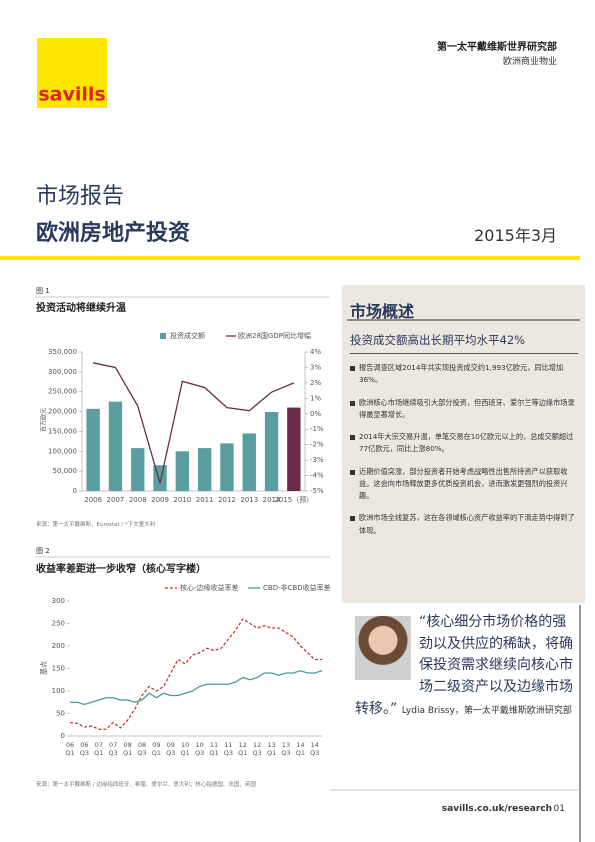  I want to click on sector: 欧洲商业物业, so click(529, 62).